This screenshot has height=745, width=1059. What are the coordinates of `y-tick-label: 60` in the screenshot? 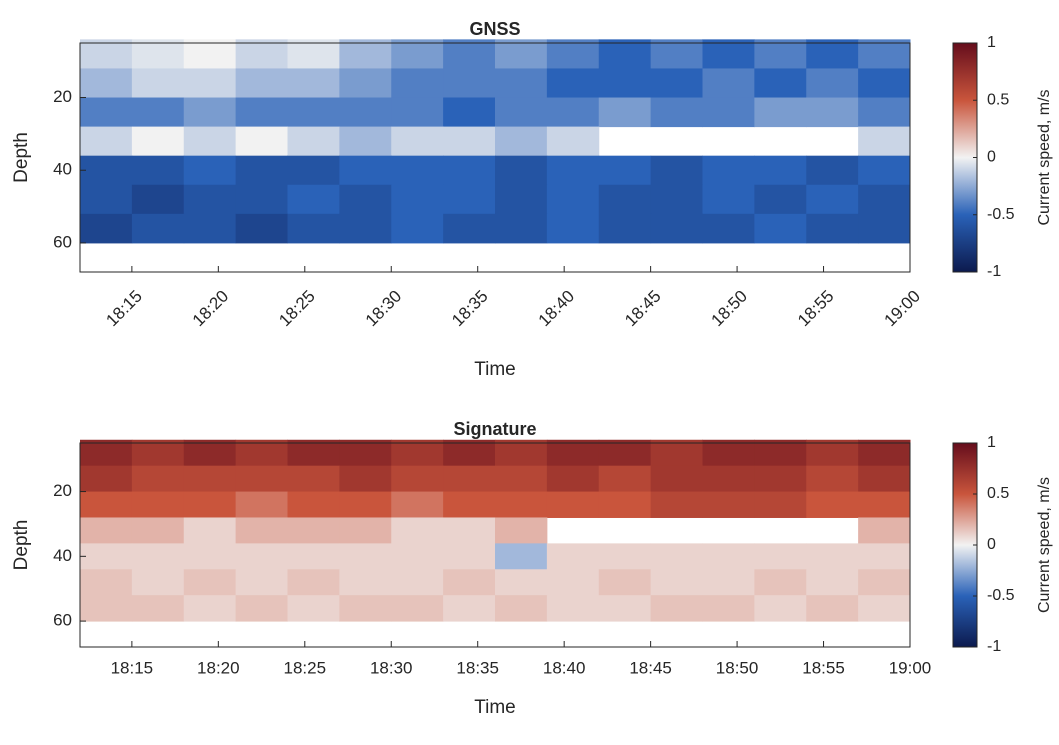 It's located at (62, 241).